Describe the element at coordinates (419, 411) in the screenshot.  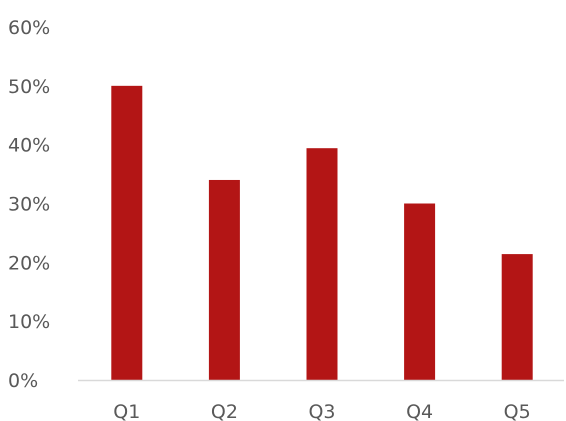
I see `x-tick-label: Q4` at that location.